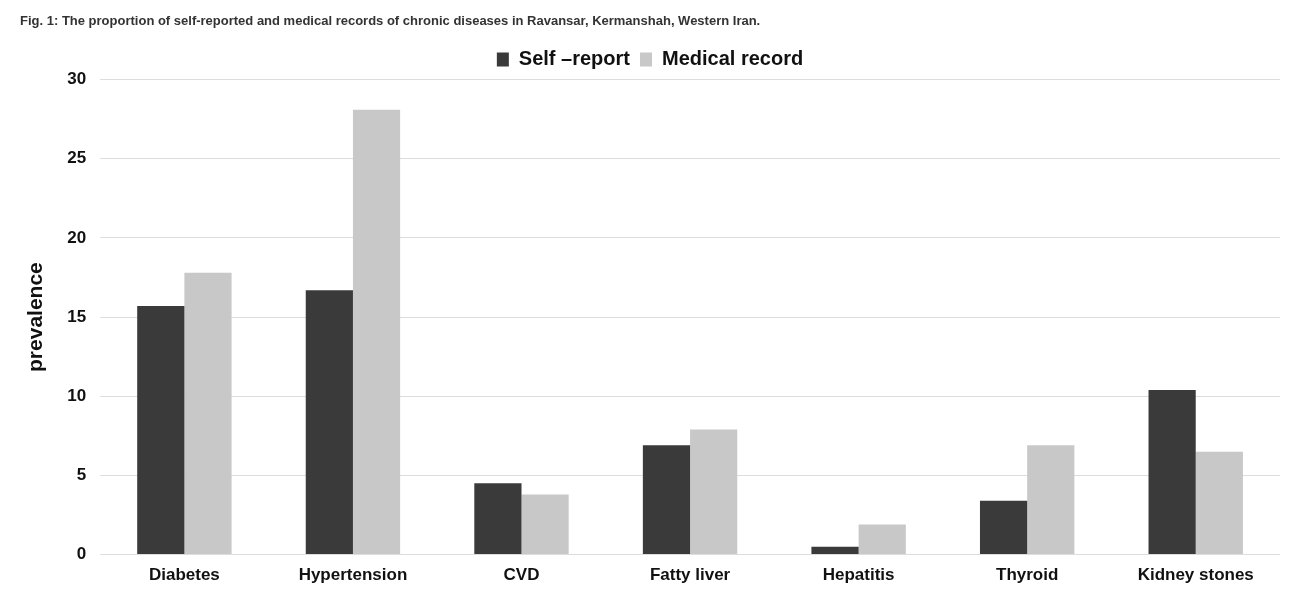  I want to click on legend-label: Medical record, so click(732, 58).